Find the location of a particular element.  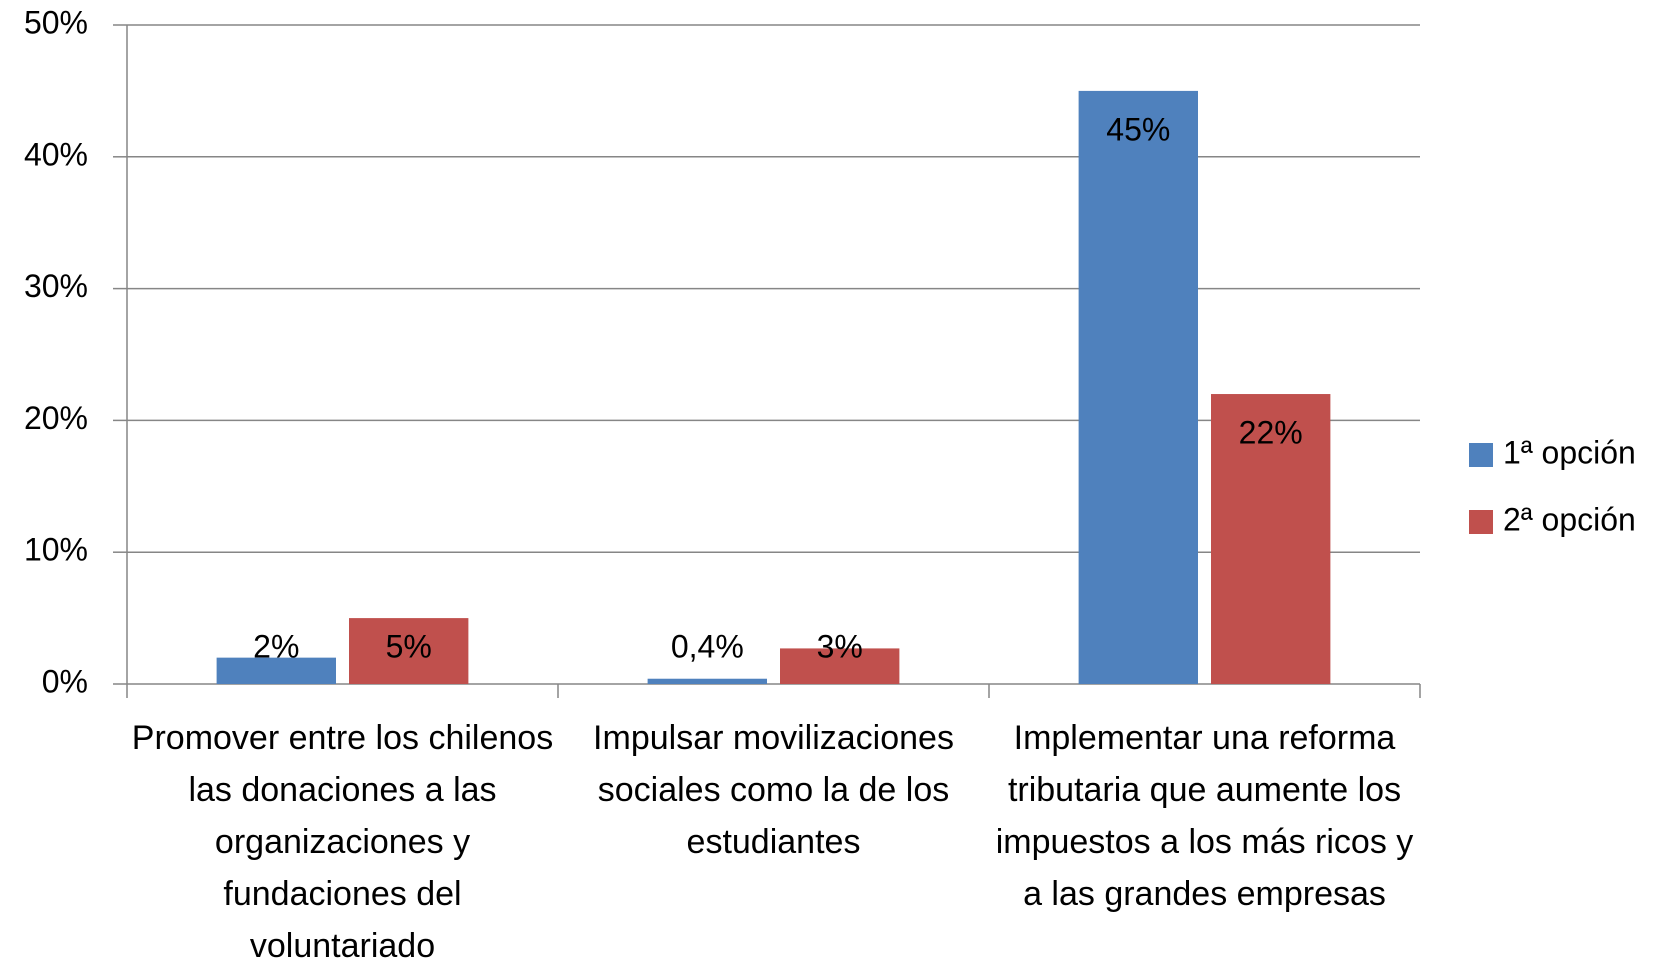

y-tick-label: 50% is located at coordinates (56, 22).